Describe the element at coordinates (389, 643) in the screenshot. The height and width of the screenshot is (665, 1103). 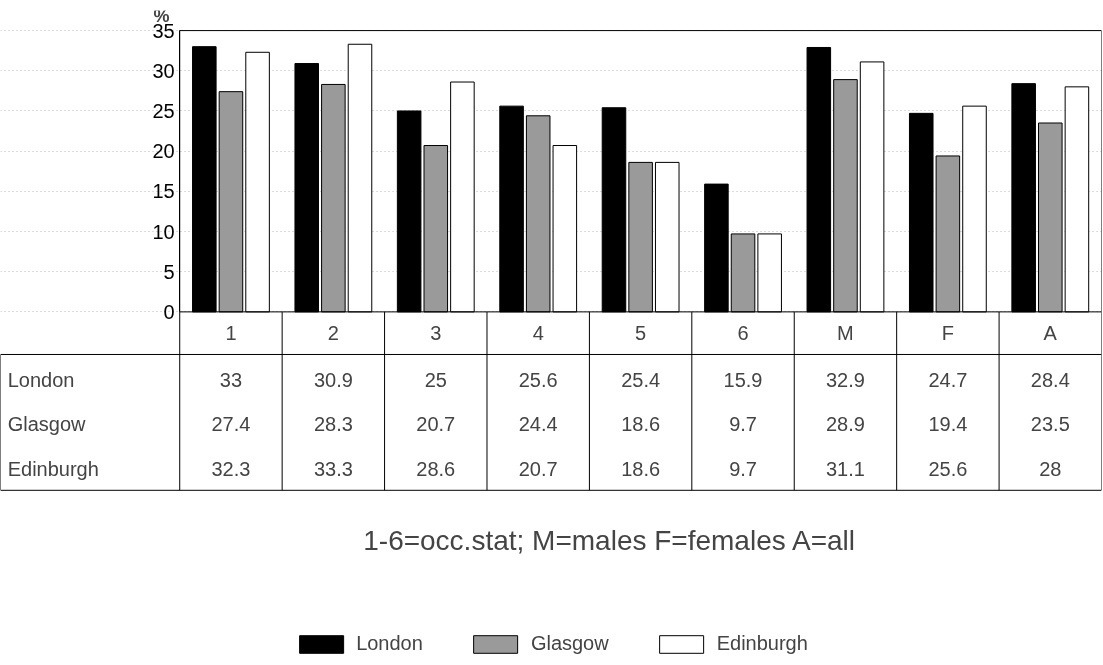
I see `legend-label: London` at that location.